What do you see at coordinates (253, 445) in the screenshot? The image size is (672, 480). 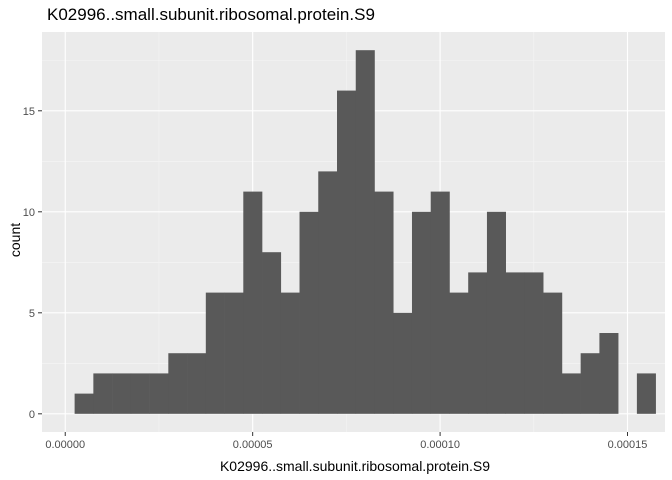 I see `x-tick-label: 0.00005` at bounding box center [253, 445].